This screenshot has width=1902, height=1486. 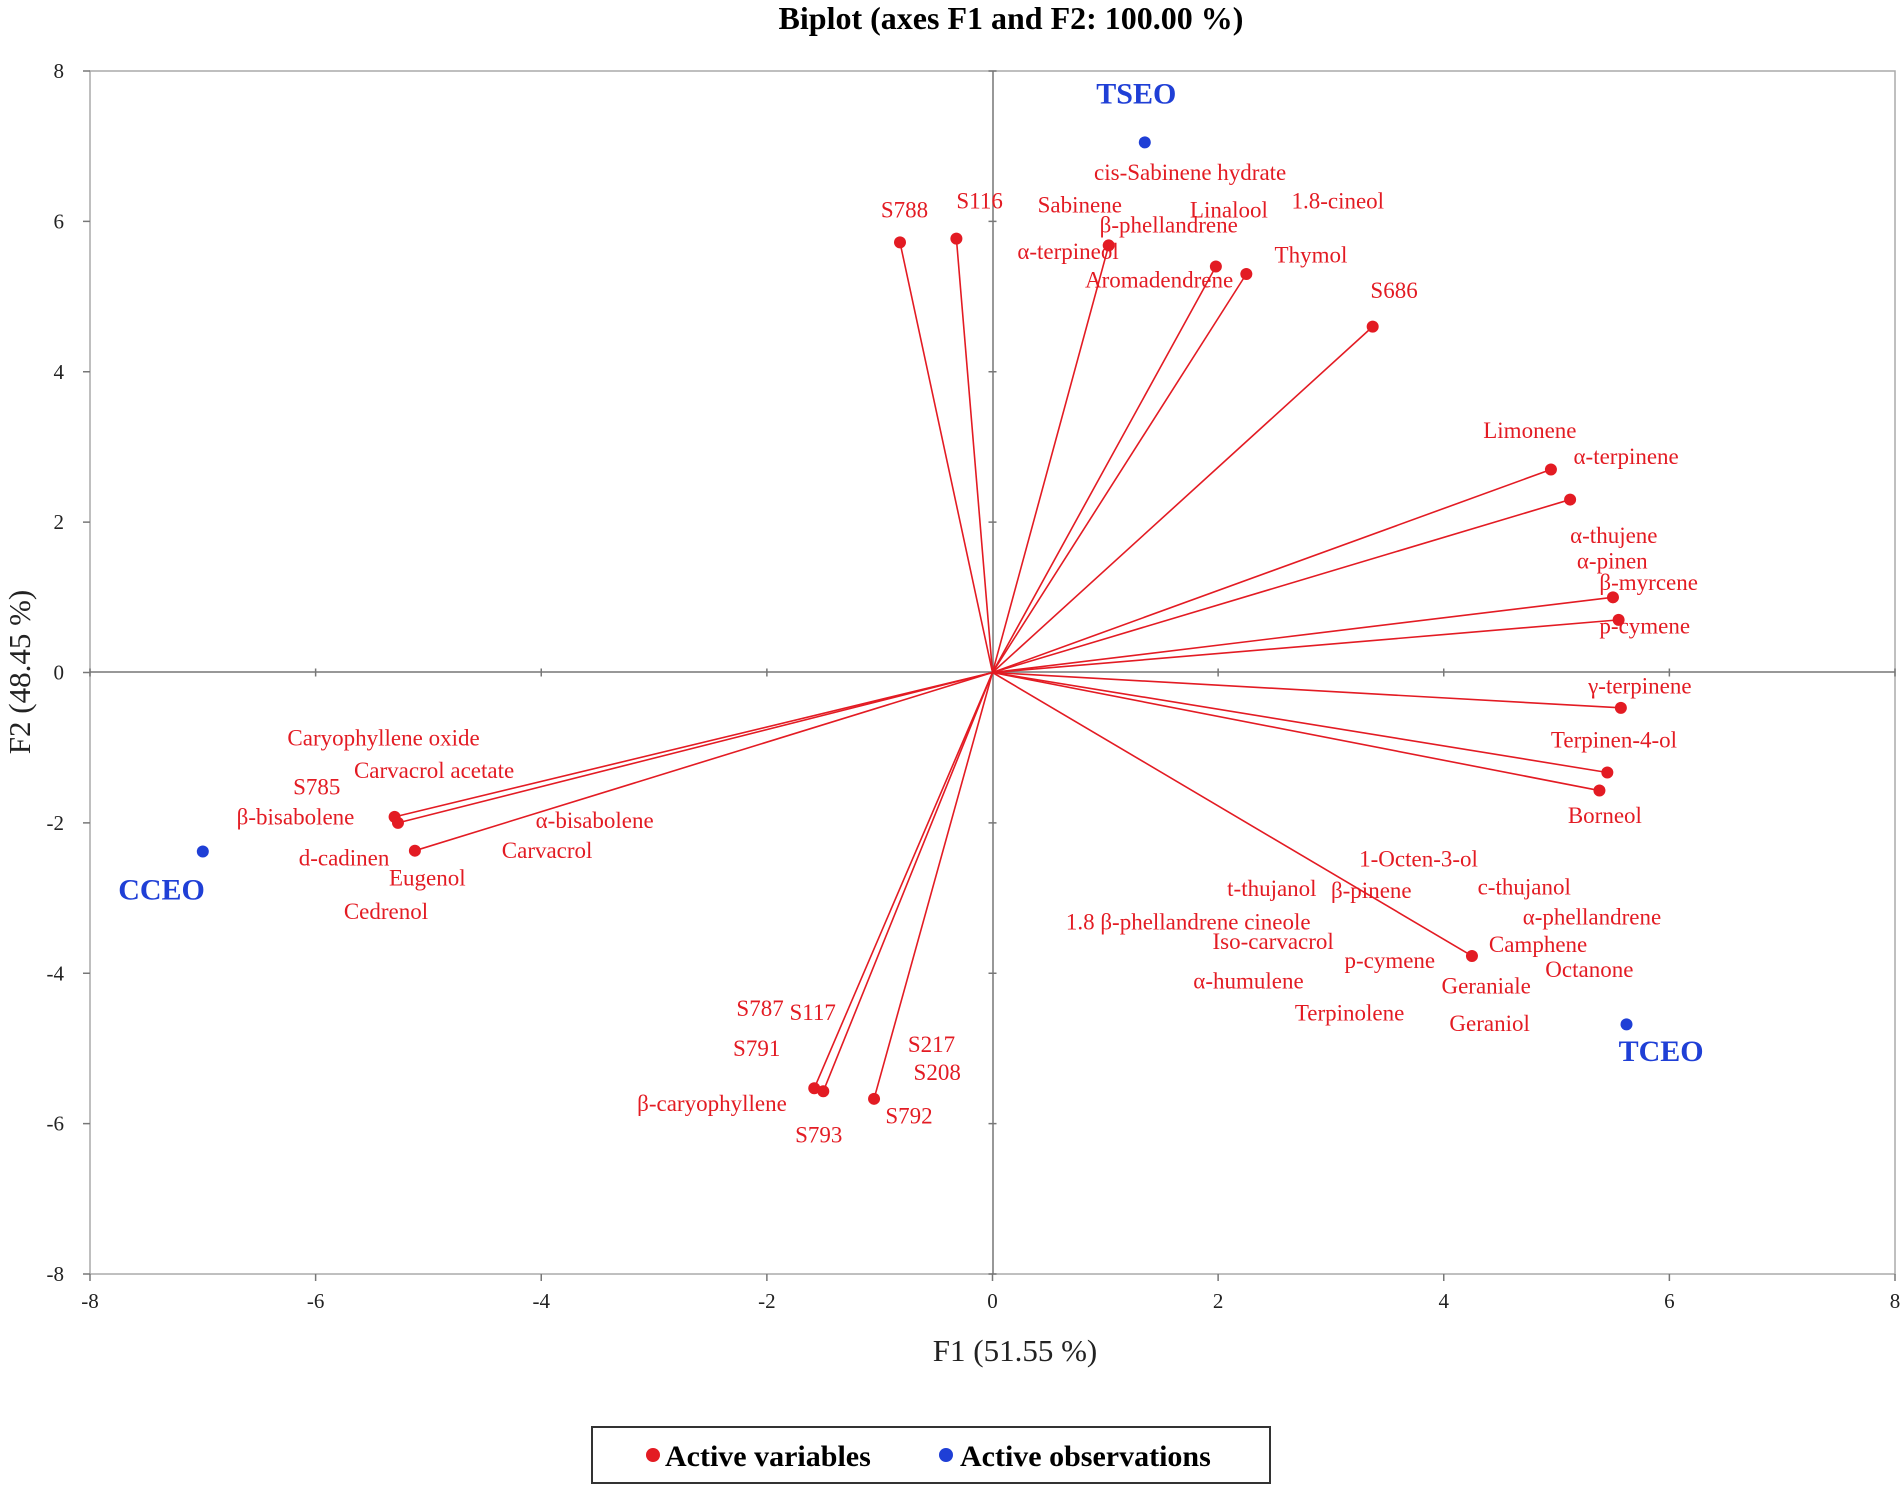 I want to click on x-tick-label: -8, so click(x=90, y=1301).